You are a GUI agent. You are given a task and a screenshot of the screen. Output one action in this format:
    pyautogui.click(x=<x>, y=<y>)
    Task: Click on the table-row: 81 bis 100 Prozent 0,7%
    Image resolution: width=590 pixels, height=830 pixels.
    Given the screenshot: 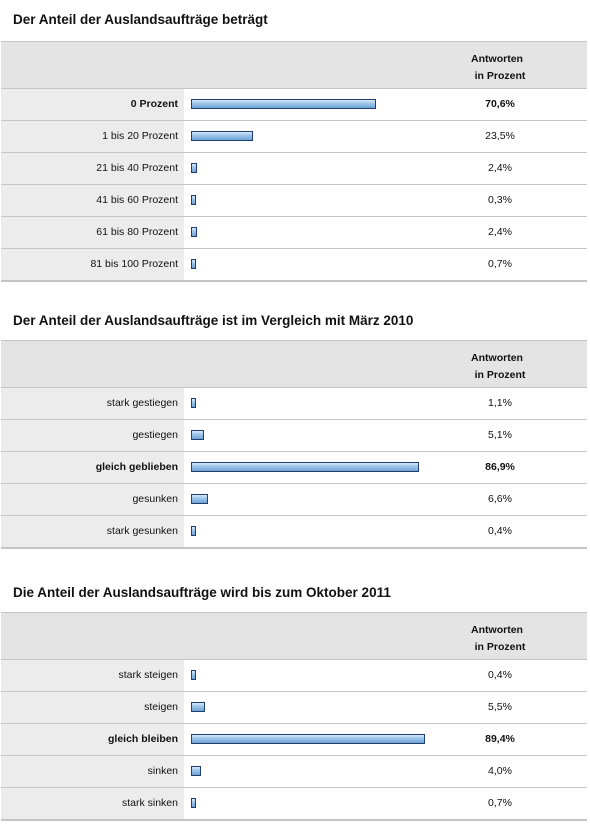 What is the action you would take?
    pyautogui.click(x=294, y=264)
    